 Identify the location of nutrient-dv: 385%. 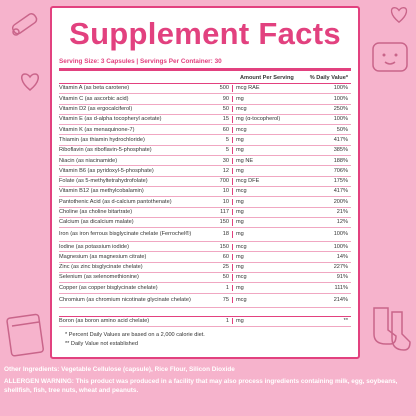
(340, 150).